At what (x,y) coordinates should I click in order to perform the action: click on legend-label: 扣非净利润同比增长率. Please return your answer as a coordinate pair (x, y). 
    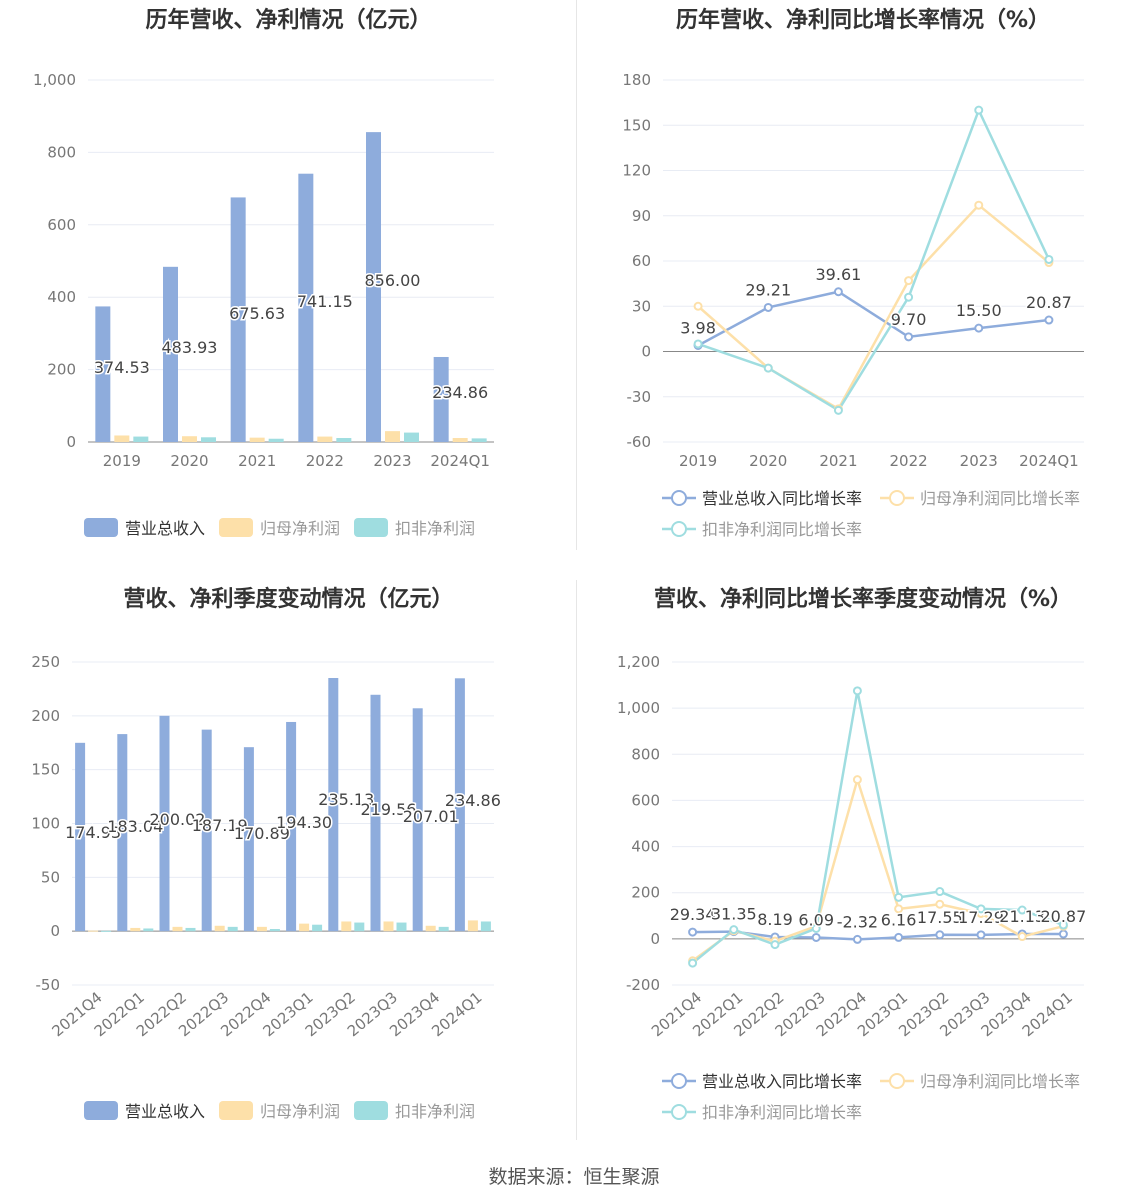
    Looking at the image, I should click on (782, 529).